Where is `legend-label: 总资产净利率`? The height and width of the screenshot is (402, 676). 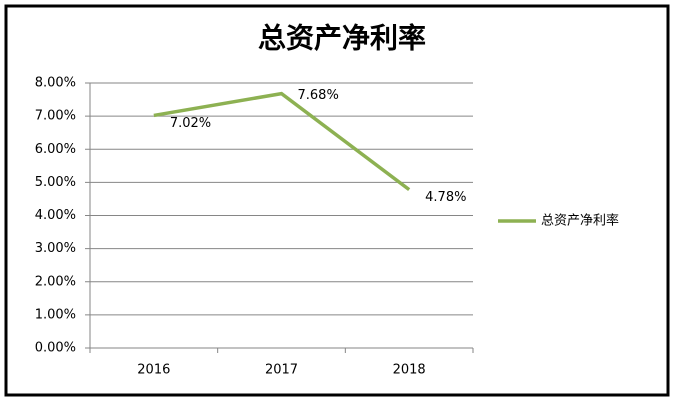
legend-label: 总资产净利率 is located at coordinates (580, 221).